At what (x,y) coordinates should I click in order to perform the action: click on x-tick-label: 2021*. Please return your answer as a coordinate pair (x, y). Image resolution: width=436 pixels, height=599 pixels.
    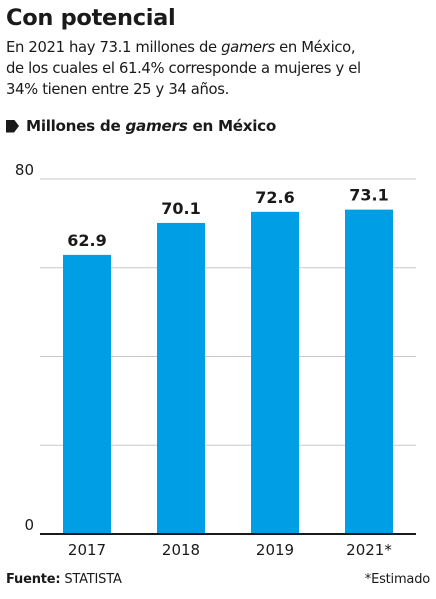
    Looking at the image, I should click on (369, 550).